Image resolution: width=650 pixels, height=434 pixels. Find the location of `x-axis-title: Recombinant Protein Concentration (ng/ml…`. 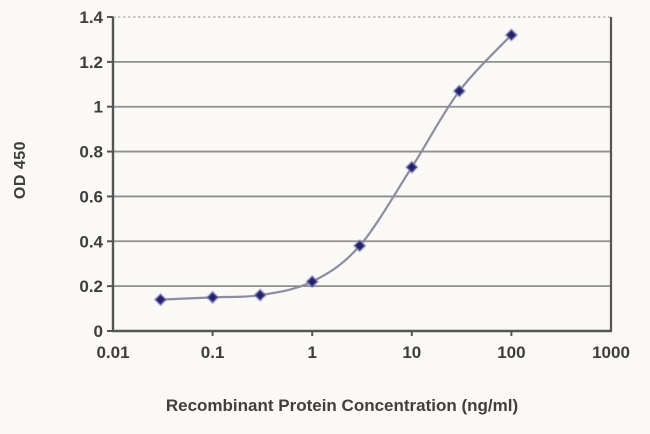

x-axis-title: Recombinant Protein Concentration (ng/ml… is located at coordinates (342, 405).